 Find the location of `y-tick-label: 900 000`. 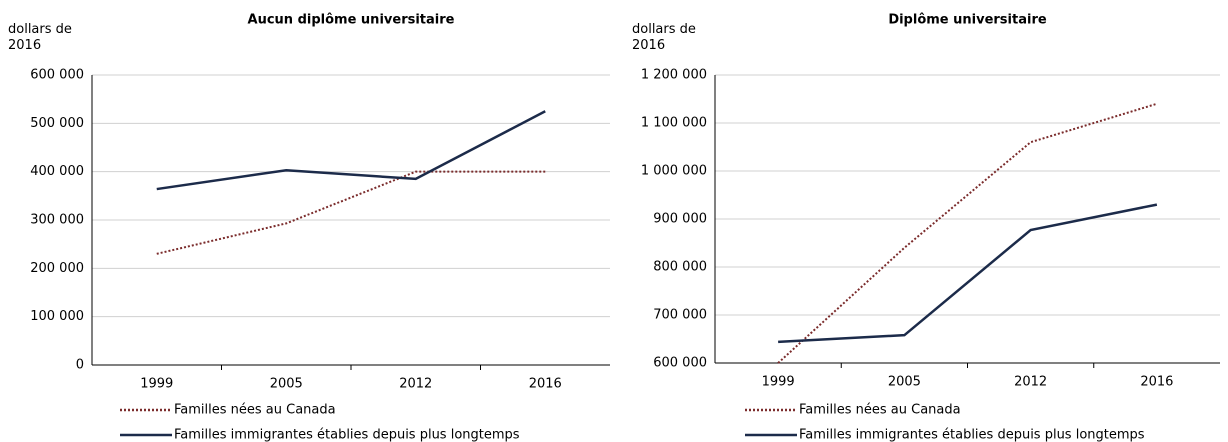

y-tick-label: 900 000 is located at coordinates (680, 219).